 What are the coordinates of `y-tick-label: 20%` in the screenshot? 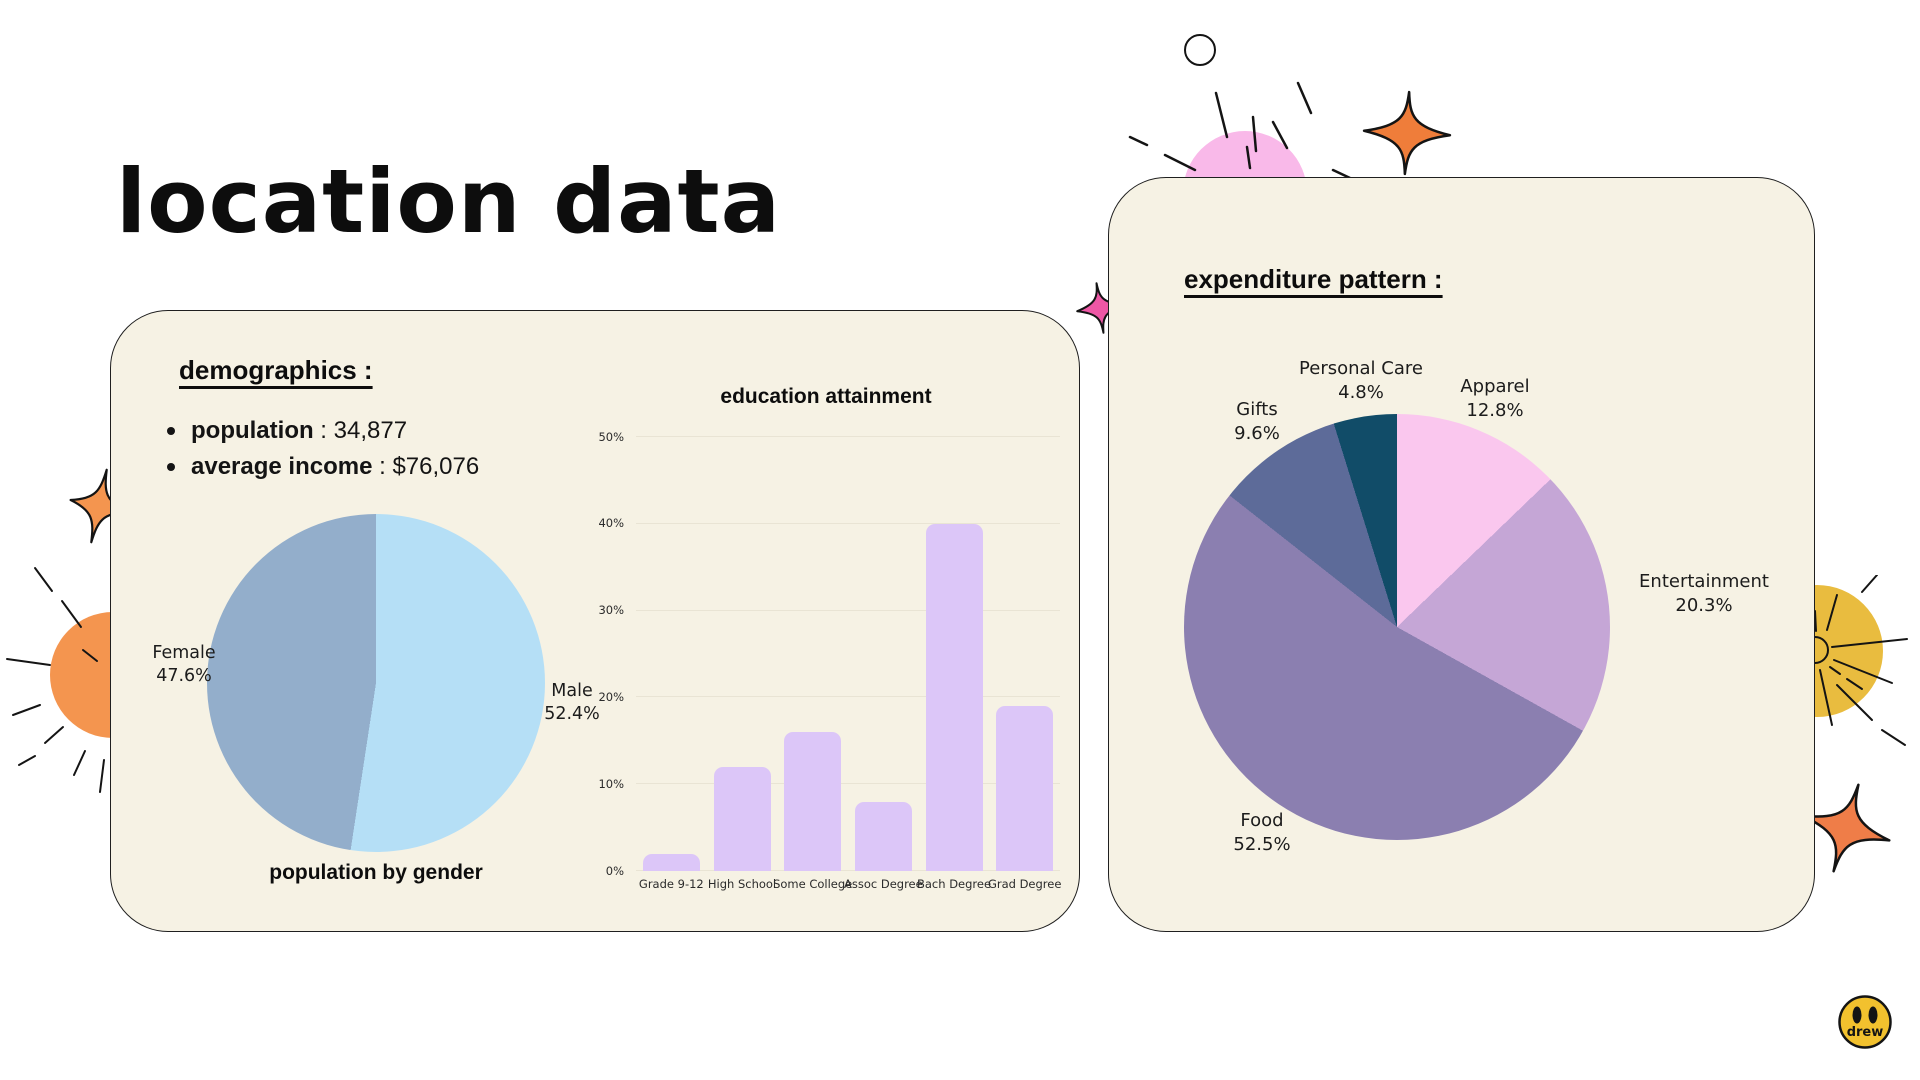 It's located at (611, 696).